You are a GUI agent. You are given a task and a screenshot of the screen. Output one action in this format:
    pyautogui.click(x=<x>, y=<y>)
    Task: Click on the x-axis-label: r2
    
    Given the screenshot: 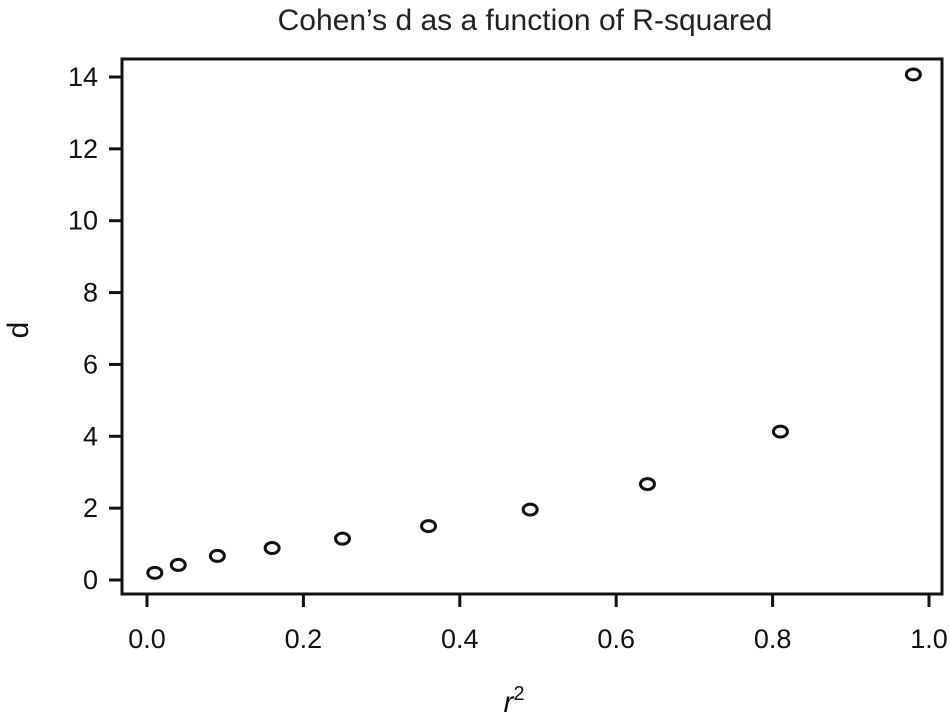 What is the action you would take?
    pyautogui.click(x=513, y=701)
    